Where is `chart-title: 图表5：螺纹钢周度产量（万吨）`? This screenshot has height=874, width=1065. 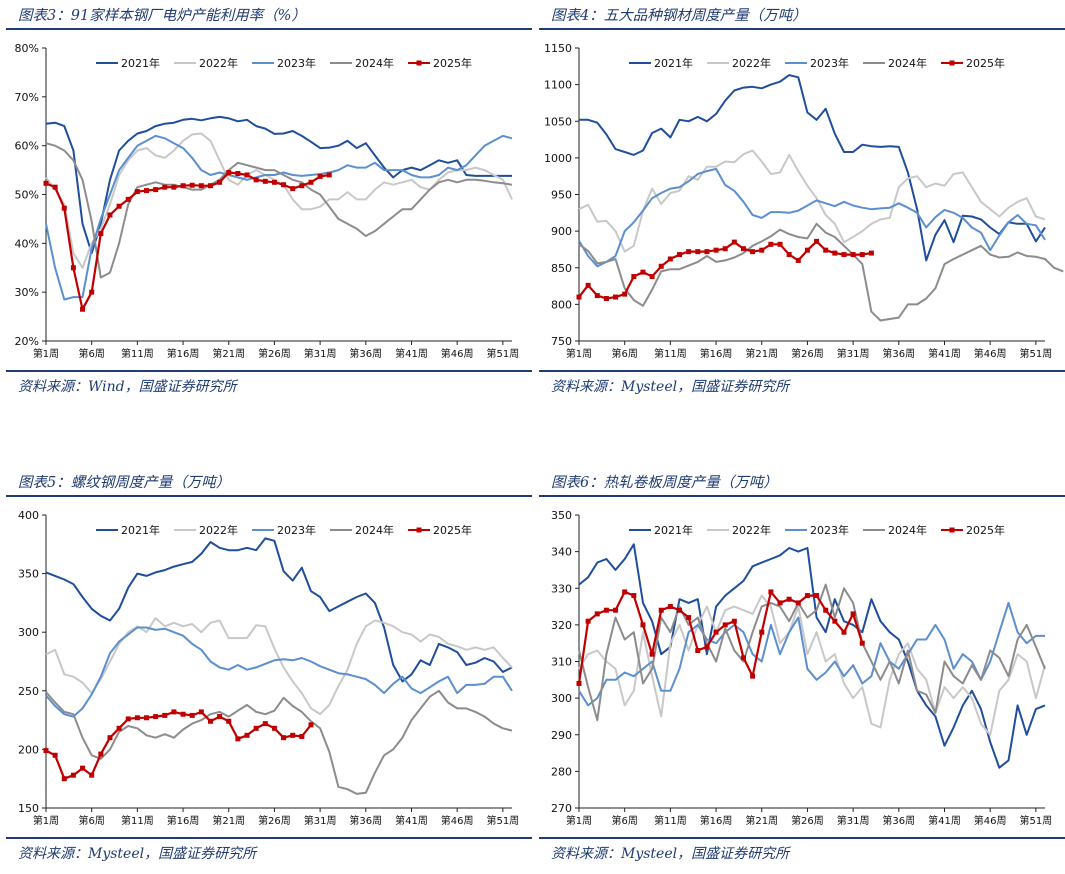 chart-title: 图表5：螺纹钢周度产量（万吨） is located at coordinates (124, 483).